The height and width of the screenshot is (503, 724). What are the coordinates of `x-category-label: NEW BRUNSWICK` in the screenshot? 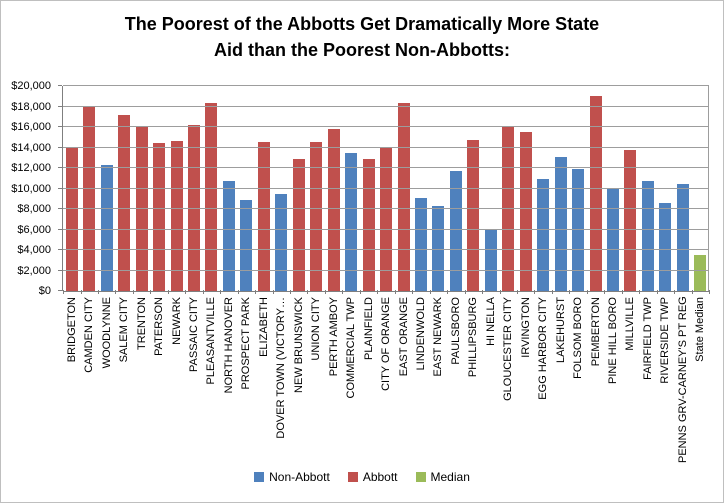 It's located at (298, 345).